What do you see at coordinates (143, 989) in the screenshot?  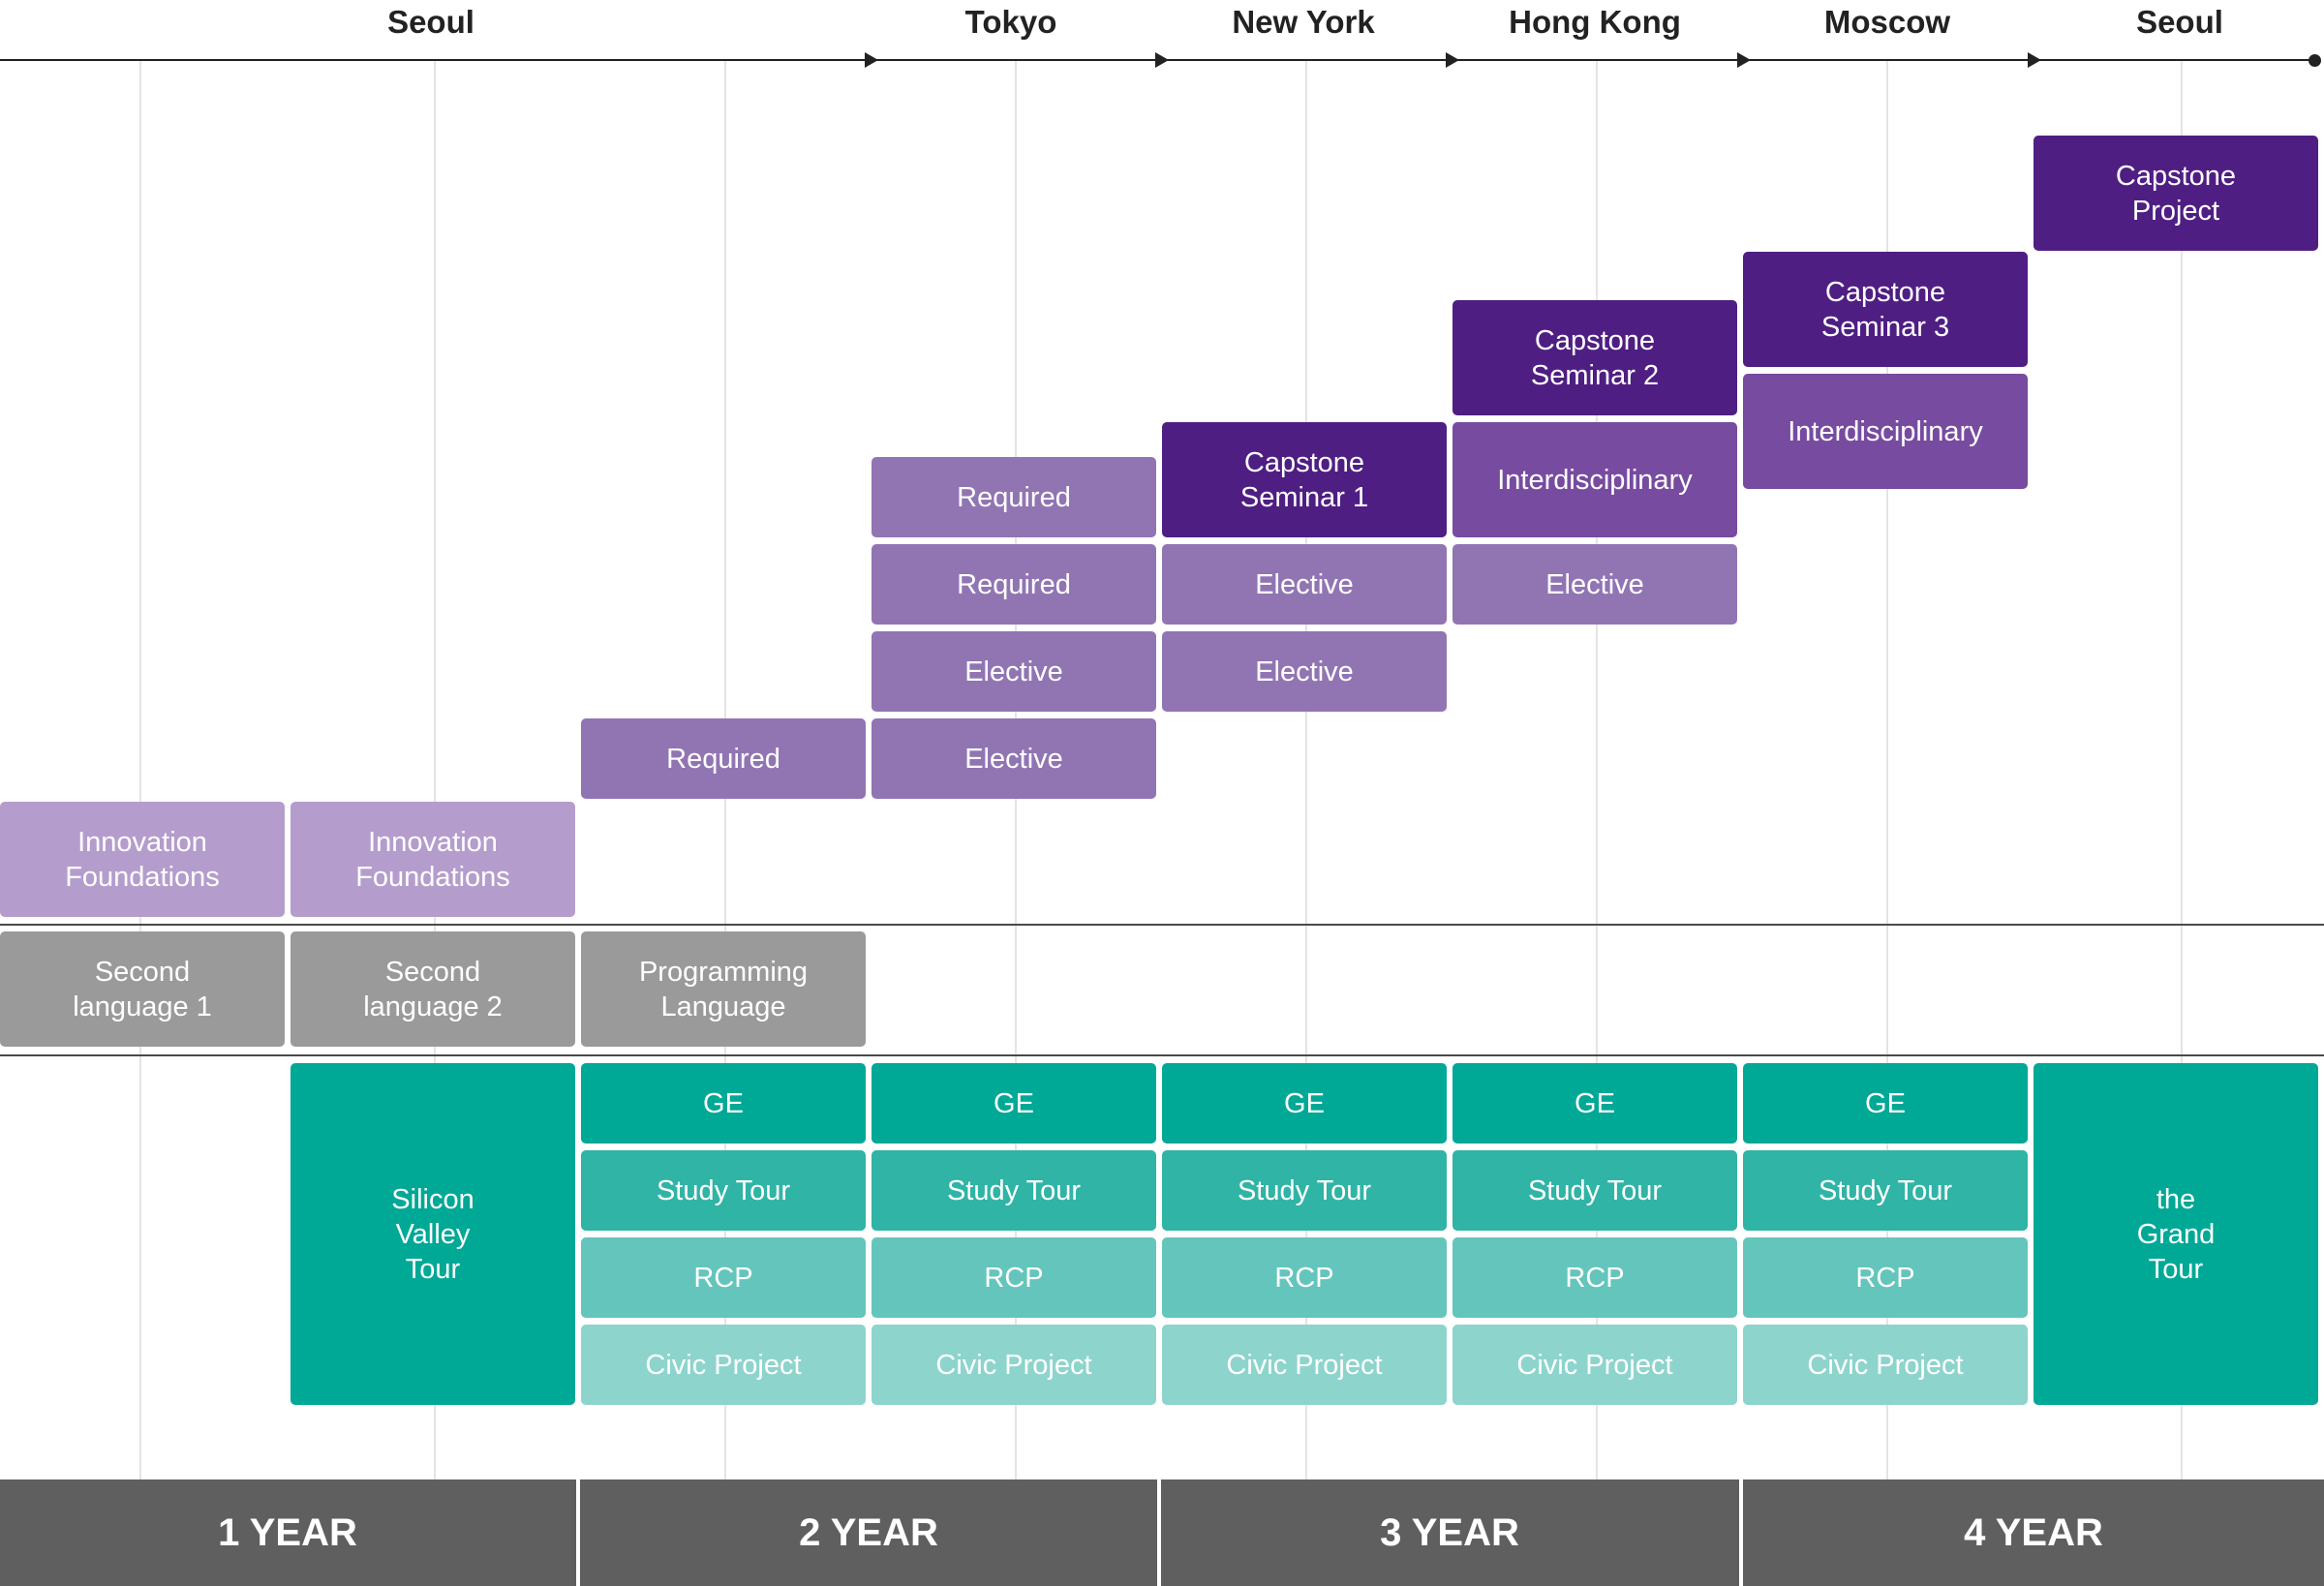 I see `second-language-1-block: Second language 1` at bounding box center [143, 989].